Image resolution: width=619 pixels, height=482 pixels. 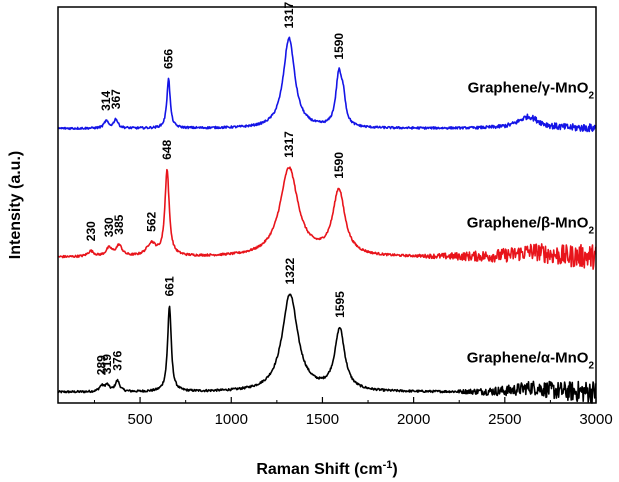 I want to click on peak-label: 385, so click(x=119, y=224).